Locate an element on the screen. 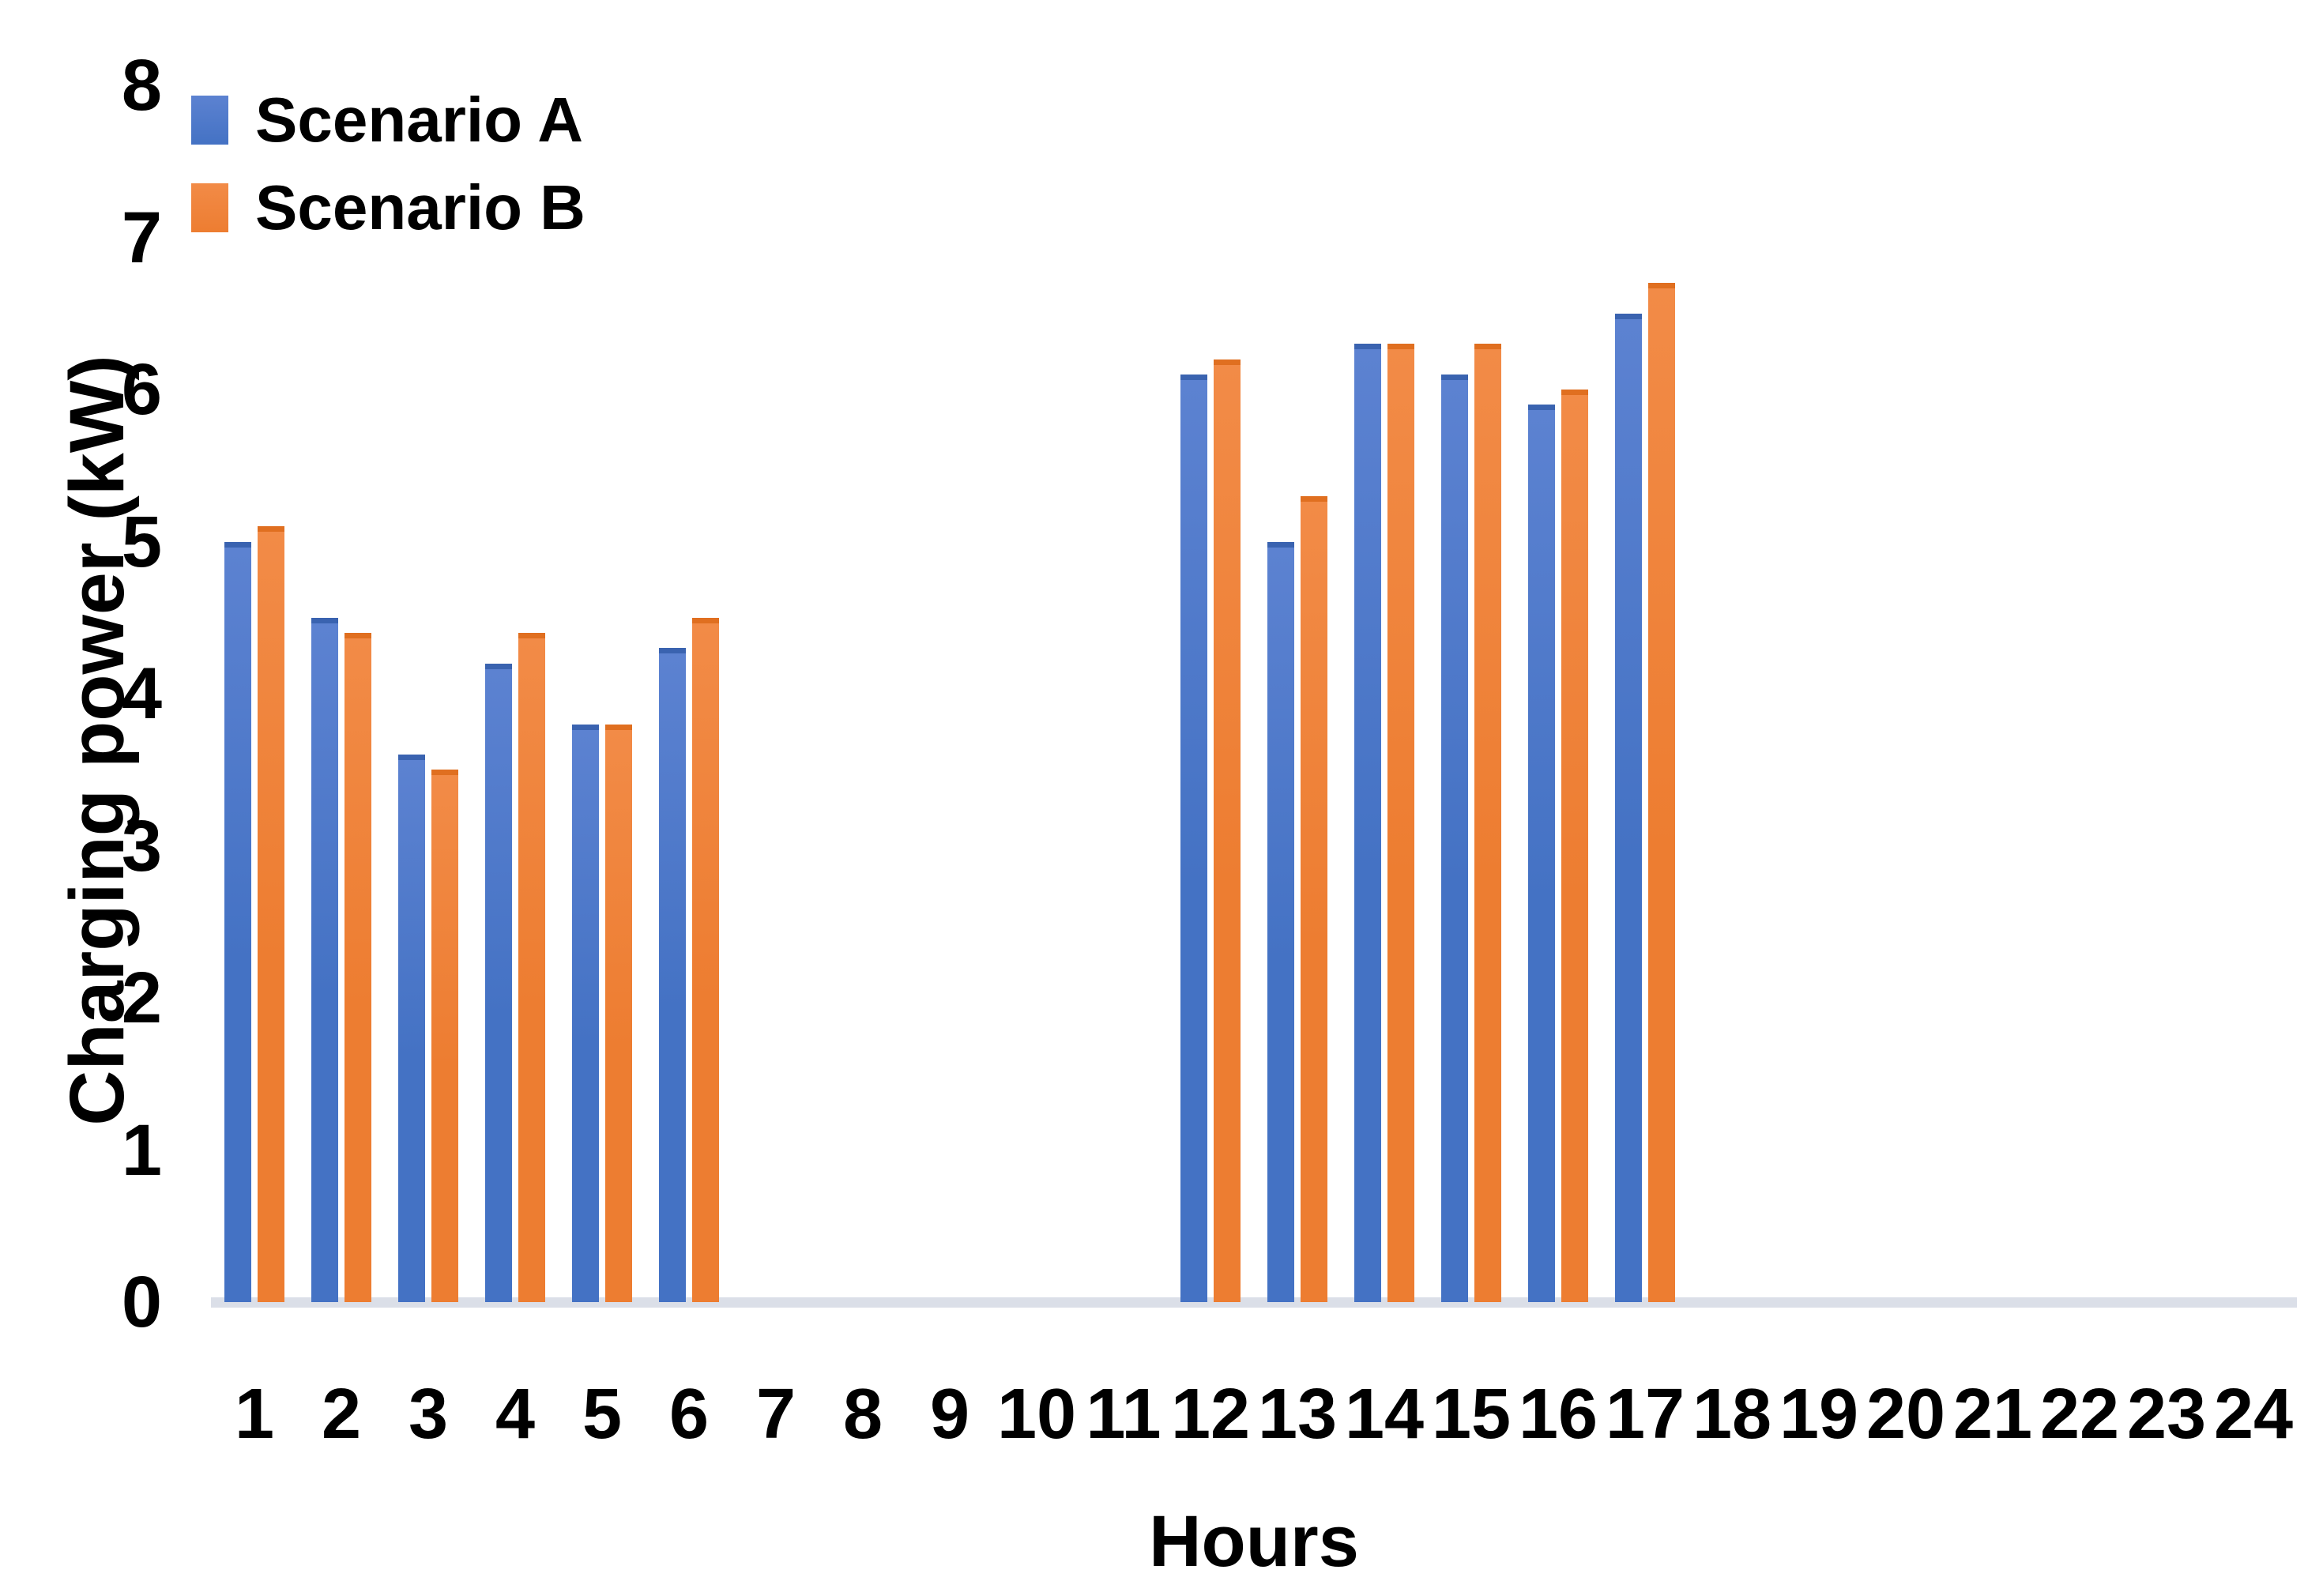  x-tick-label-22: 22 is located at coordinates (2079, 1415).